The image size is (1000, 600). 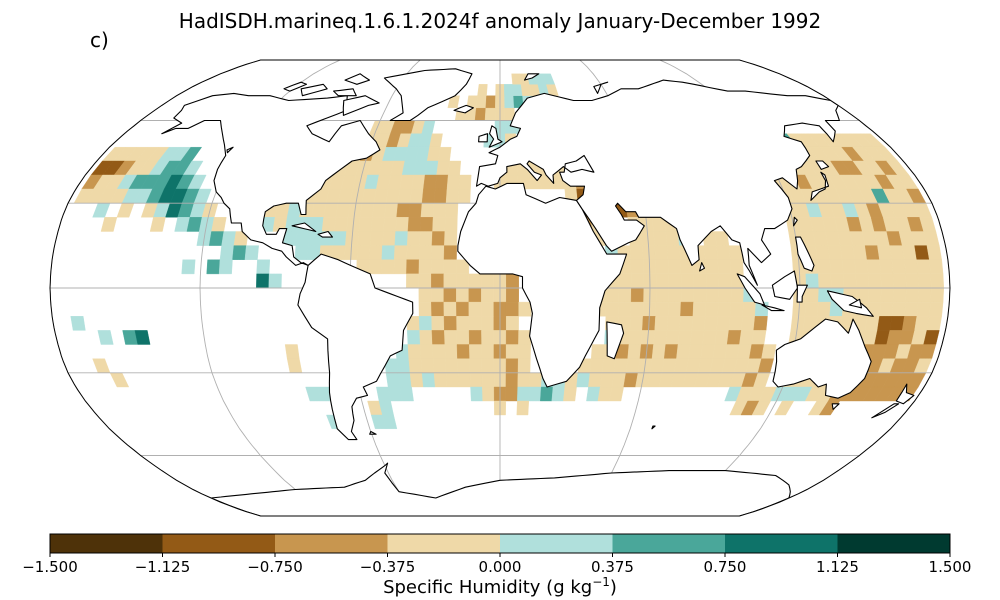 I want to click on colorbar-tick-label: −0.375, so click(x=387, y=567).